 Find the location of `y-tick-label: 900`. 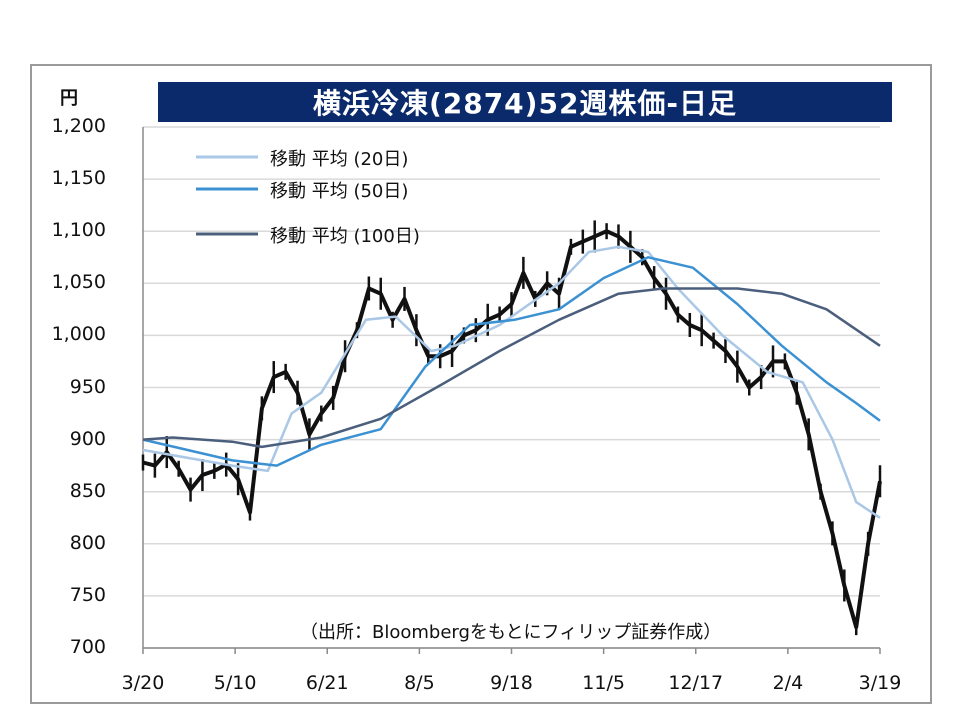

y-tick-label: 900 is located at coordinates (87, 438).